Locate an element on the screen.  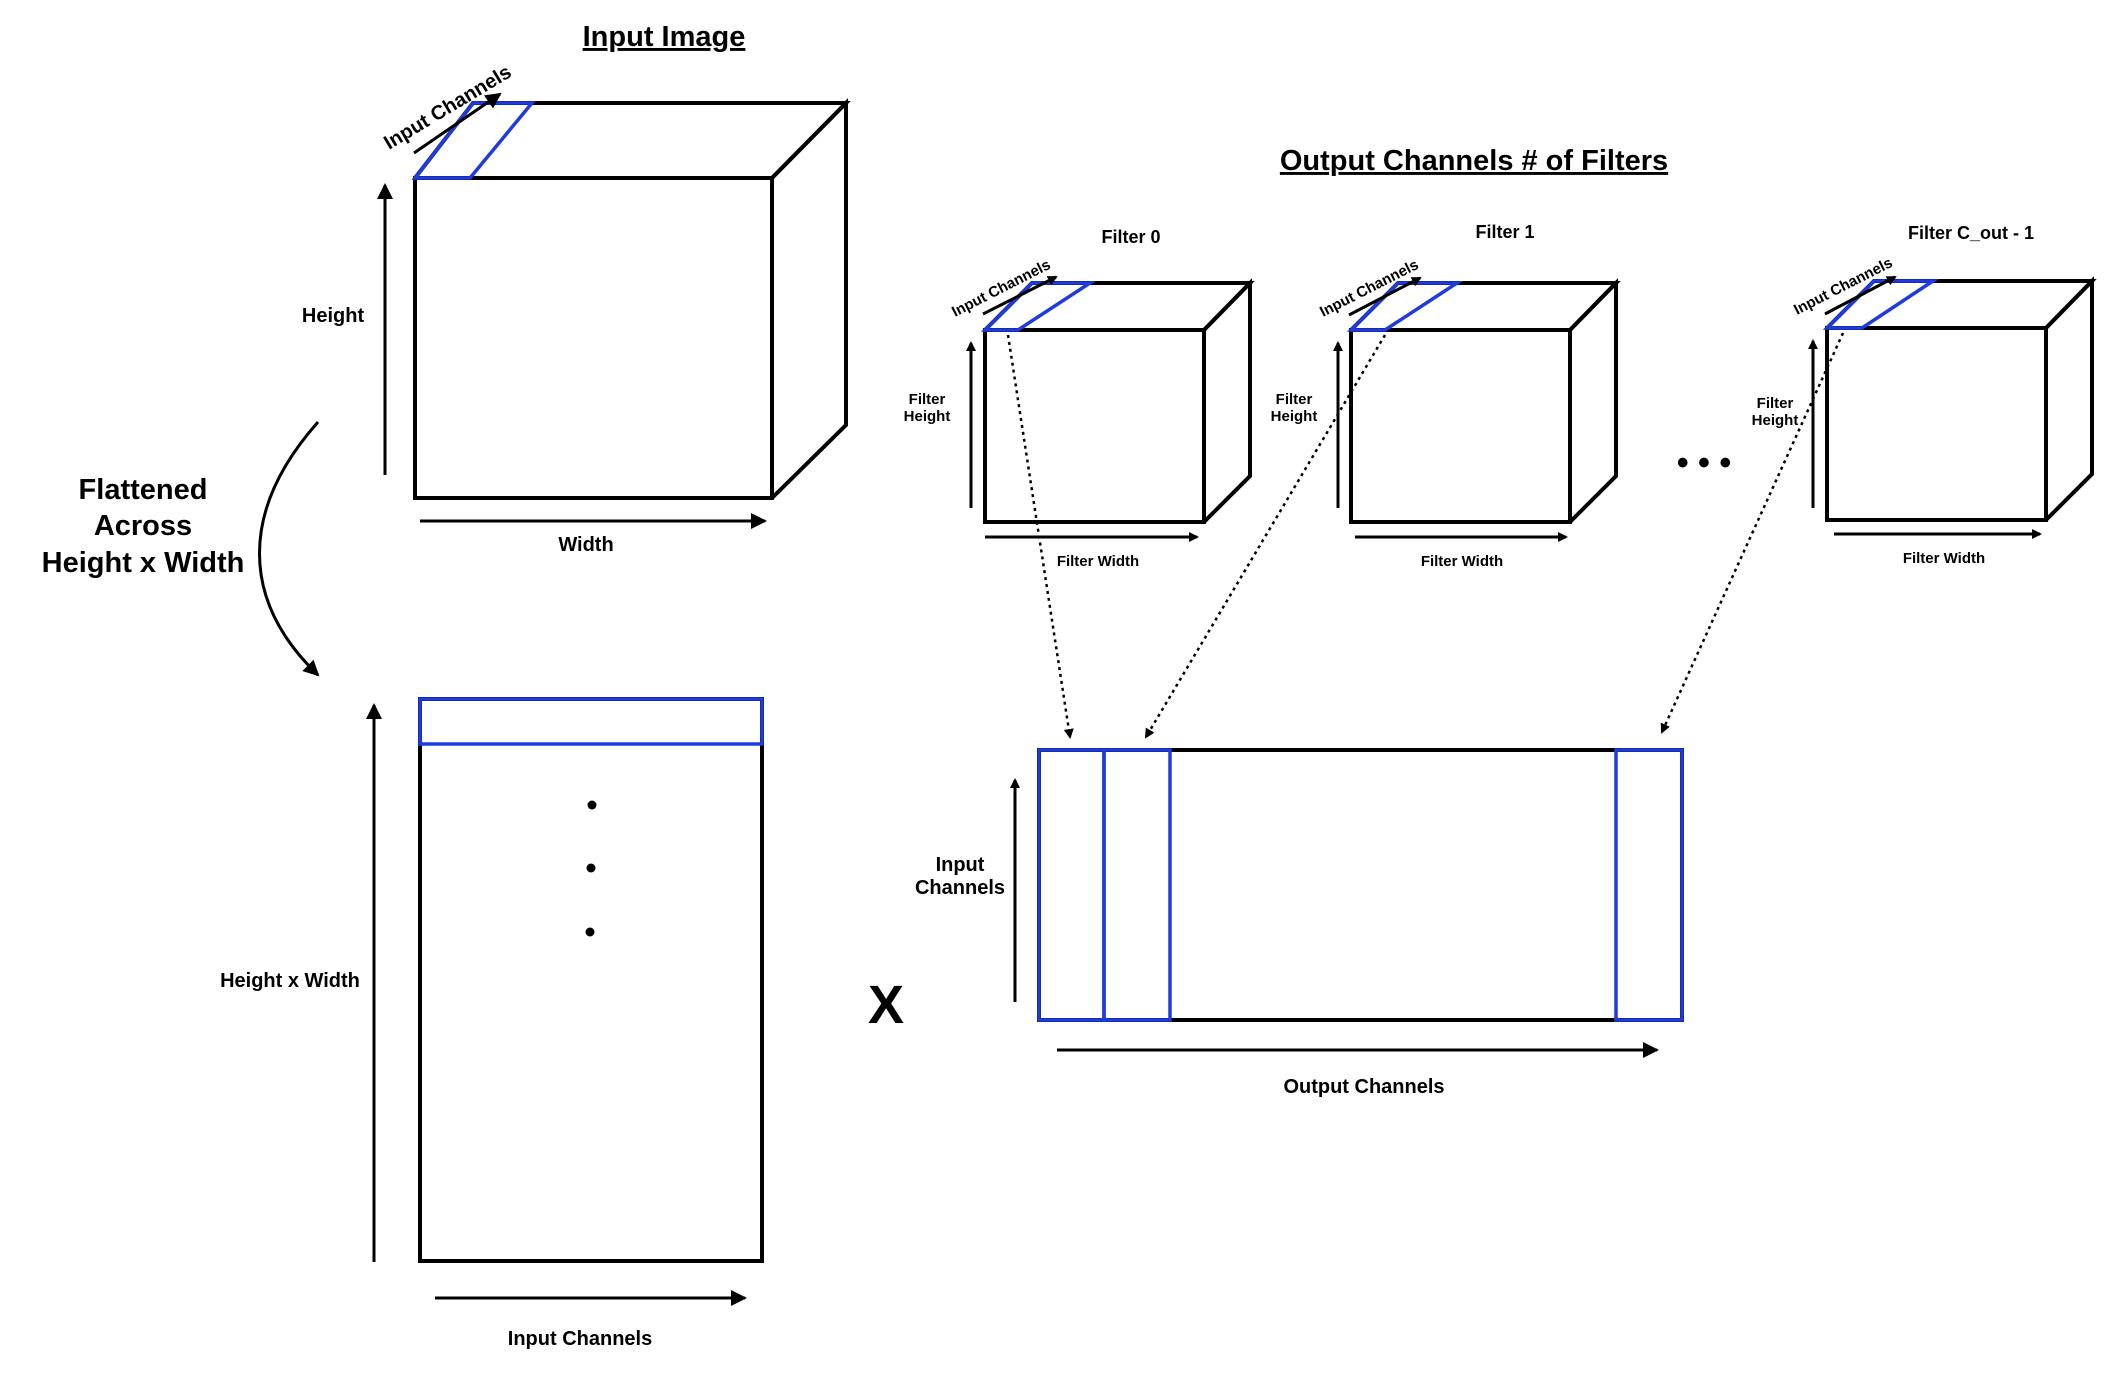
filter-0-width-label: Filter Width is located at coordinates (1098, 561).